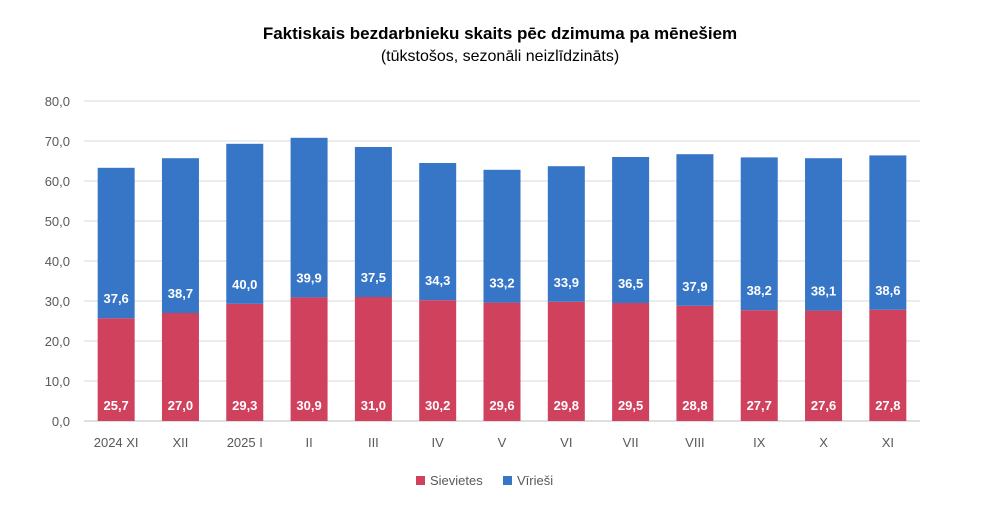 The image size is (1000, 516). What do you see at coordinates (57, 101) in the screenshot?
I see `y-tick-label: 80,0` at bounding box center [57, 101].